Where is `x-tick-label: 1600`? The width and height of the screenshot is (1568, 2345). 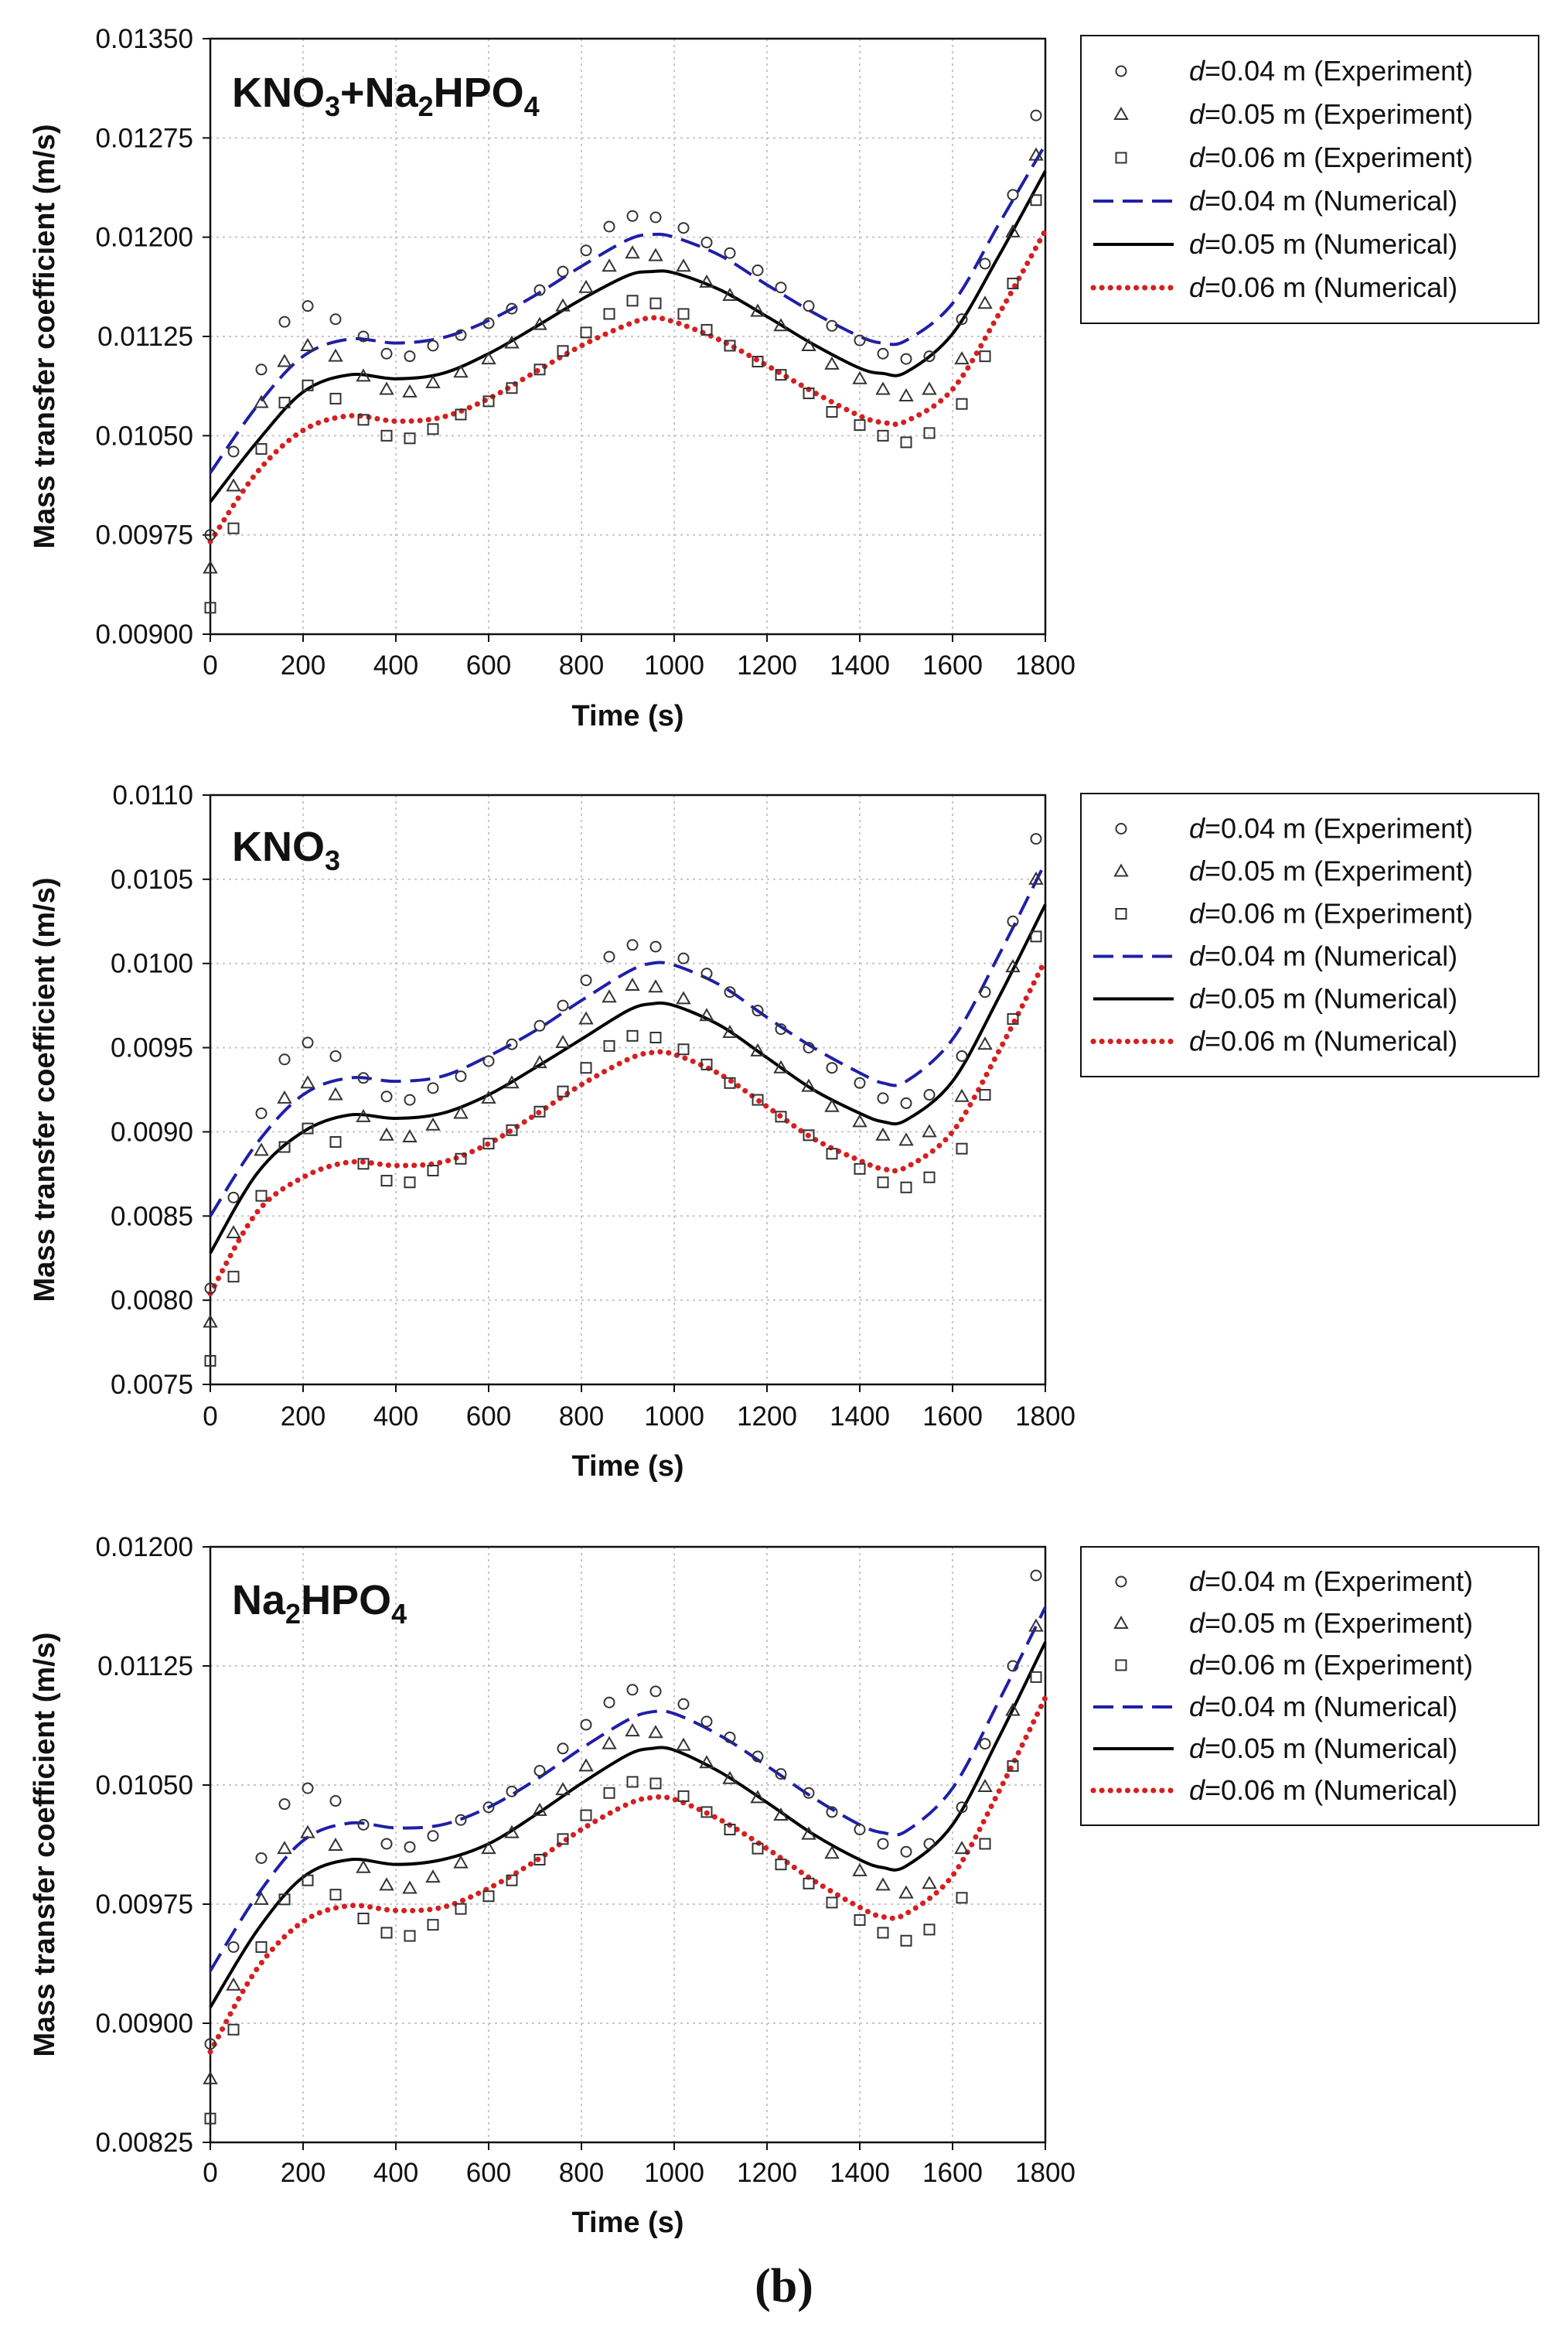 x-tick-label: 1600 is located at coordinates (952, 1416).